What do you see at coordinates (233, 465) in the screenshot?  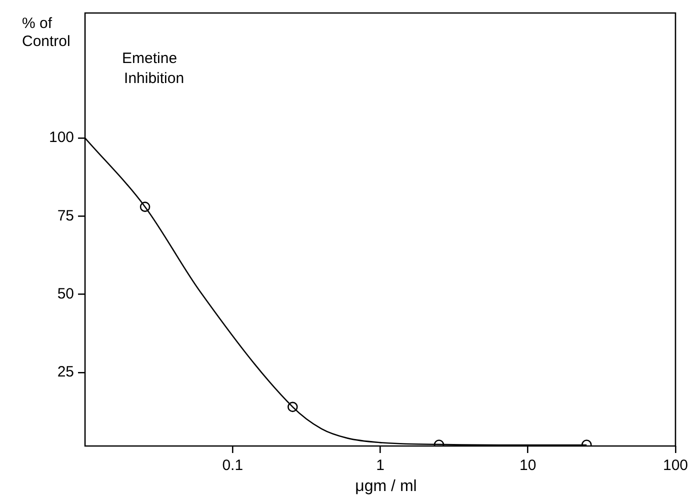 I see `x-tick-label: 0.1` at bounding box center [233, 465].